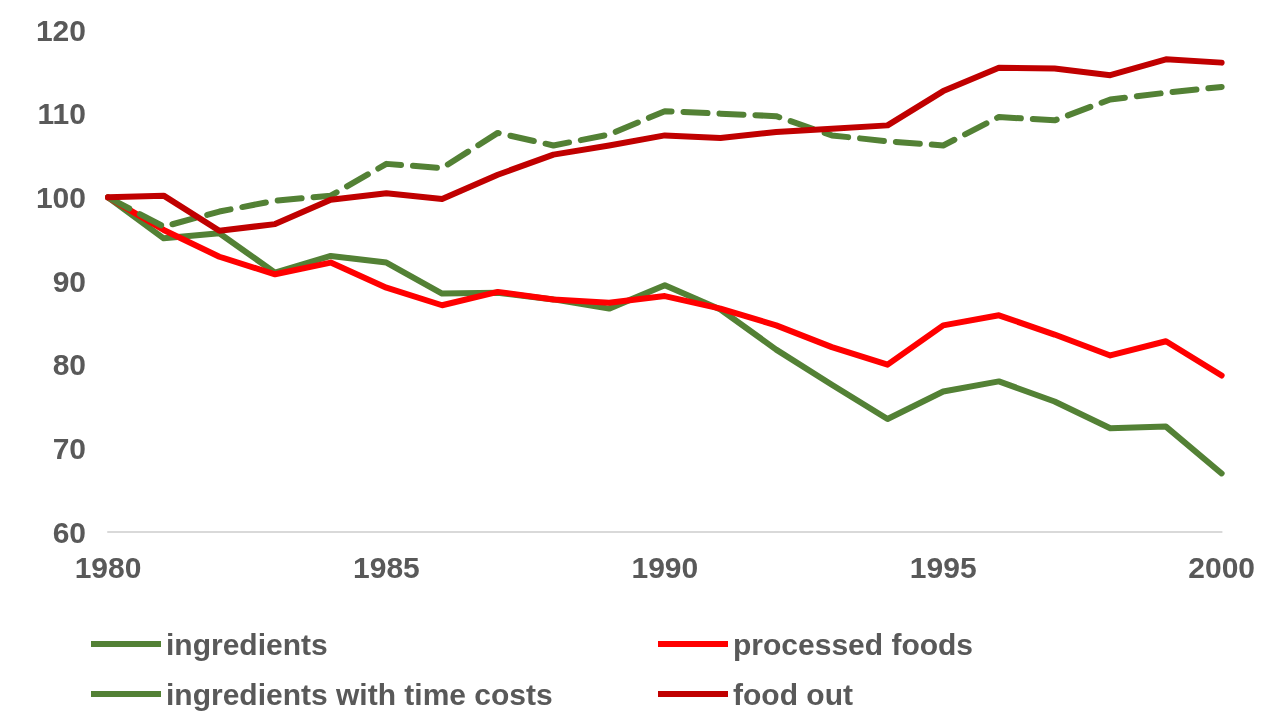  I want to click on legend-label: ingredients, so click(247, 644).